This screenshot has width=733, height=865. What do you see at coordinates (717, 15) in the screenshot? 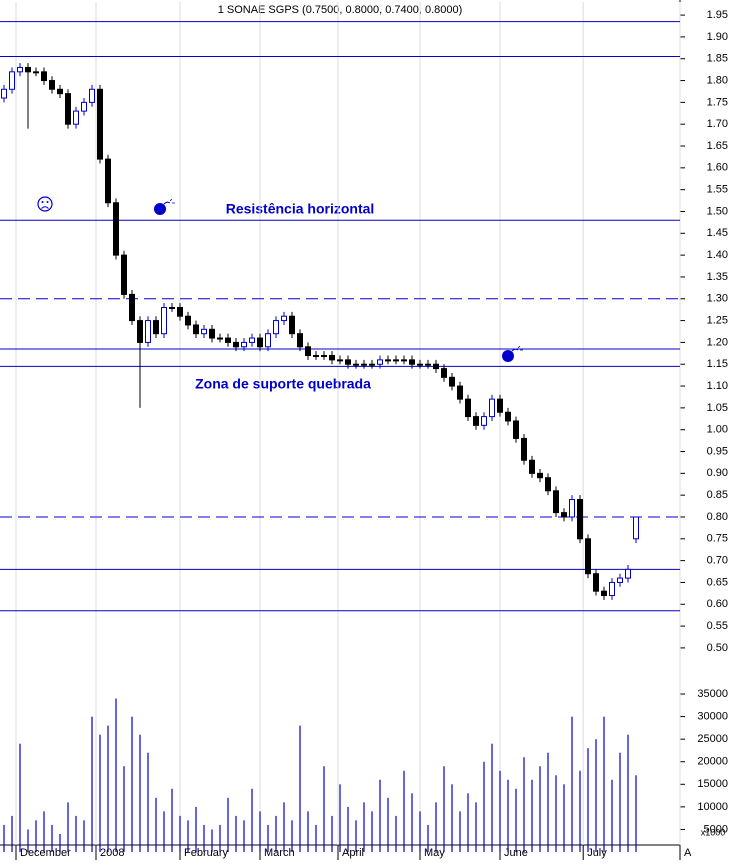
I see `y-tick-label: 1.95` at bounding box center [717, 15].